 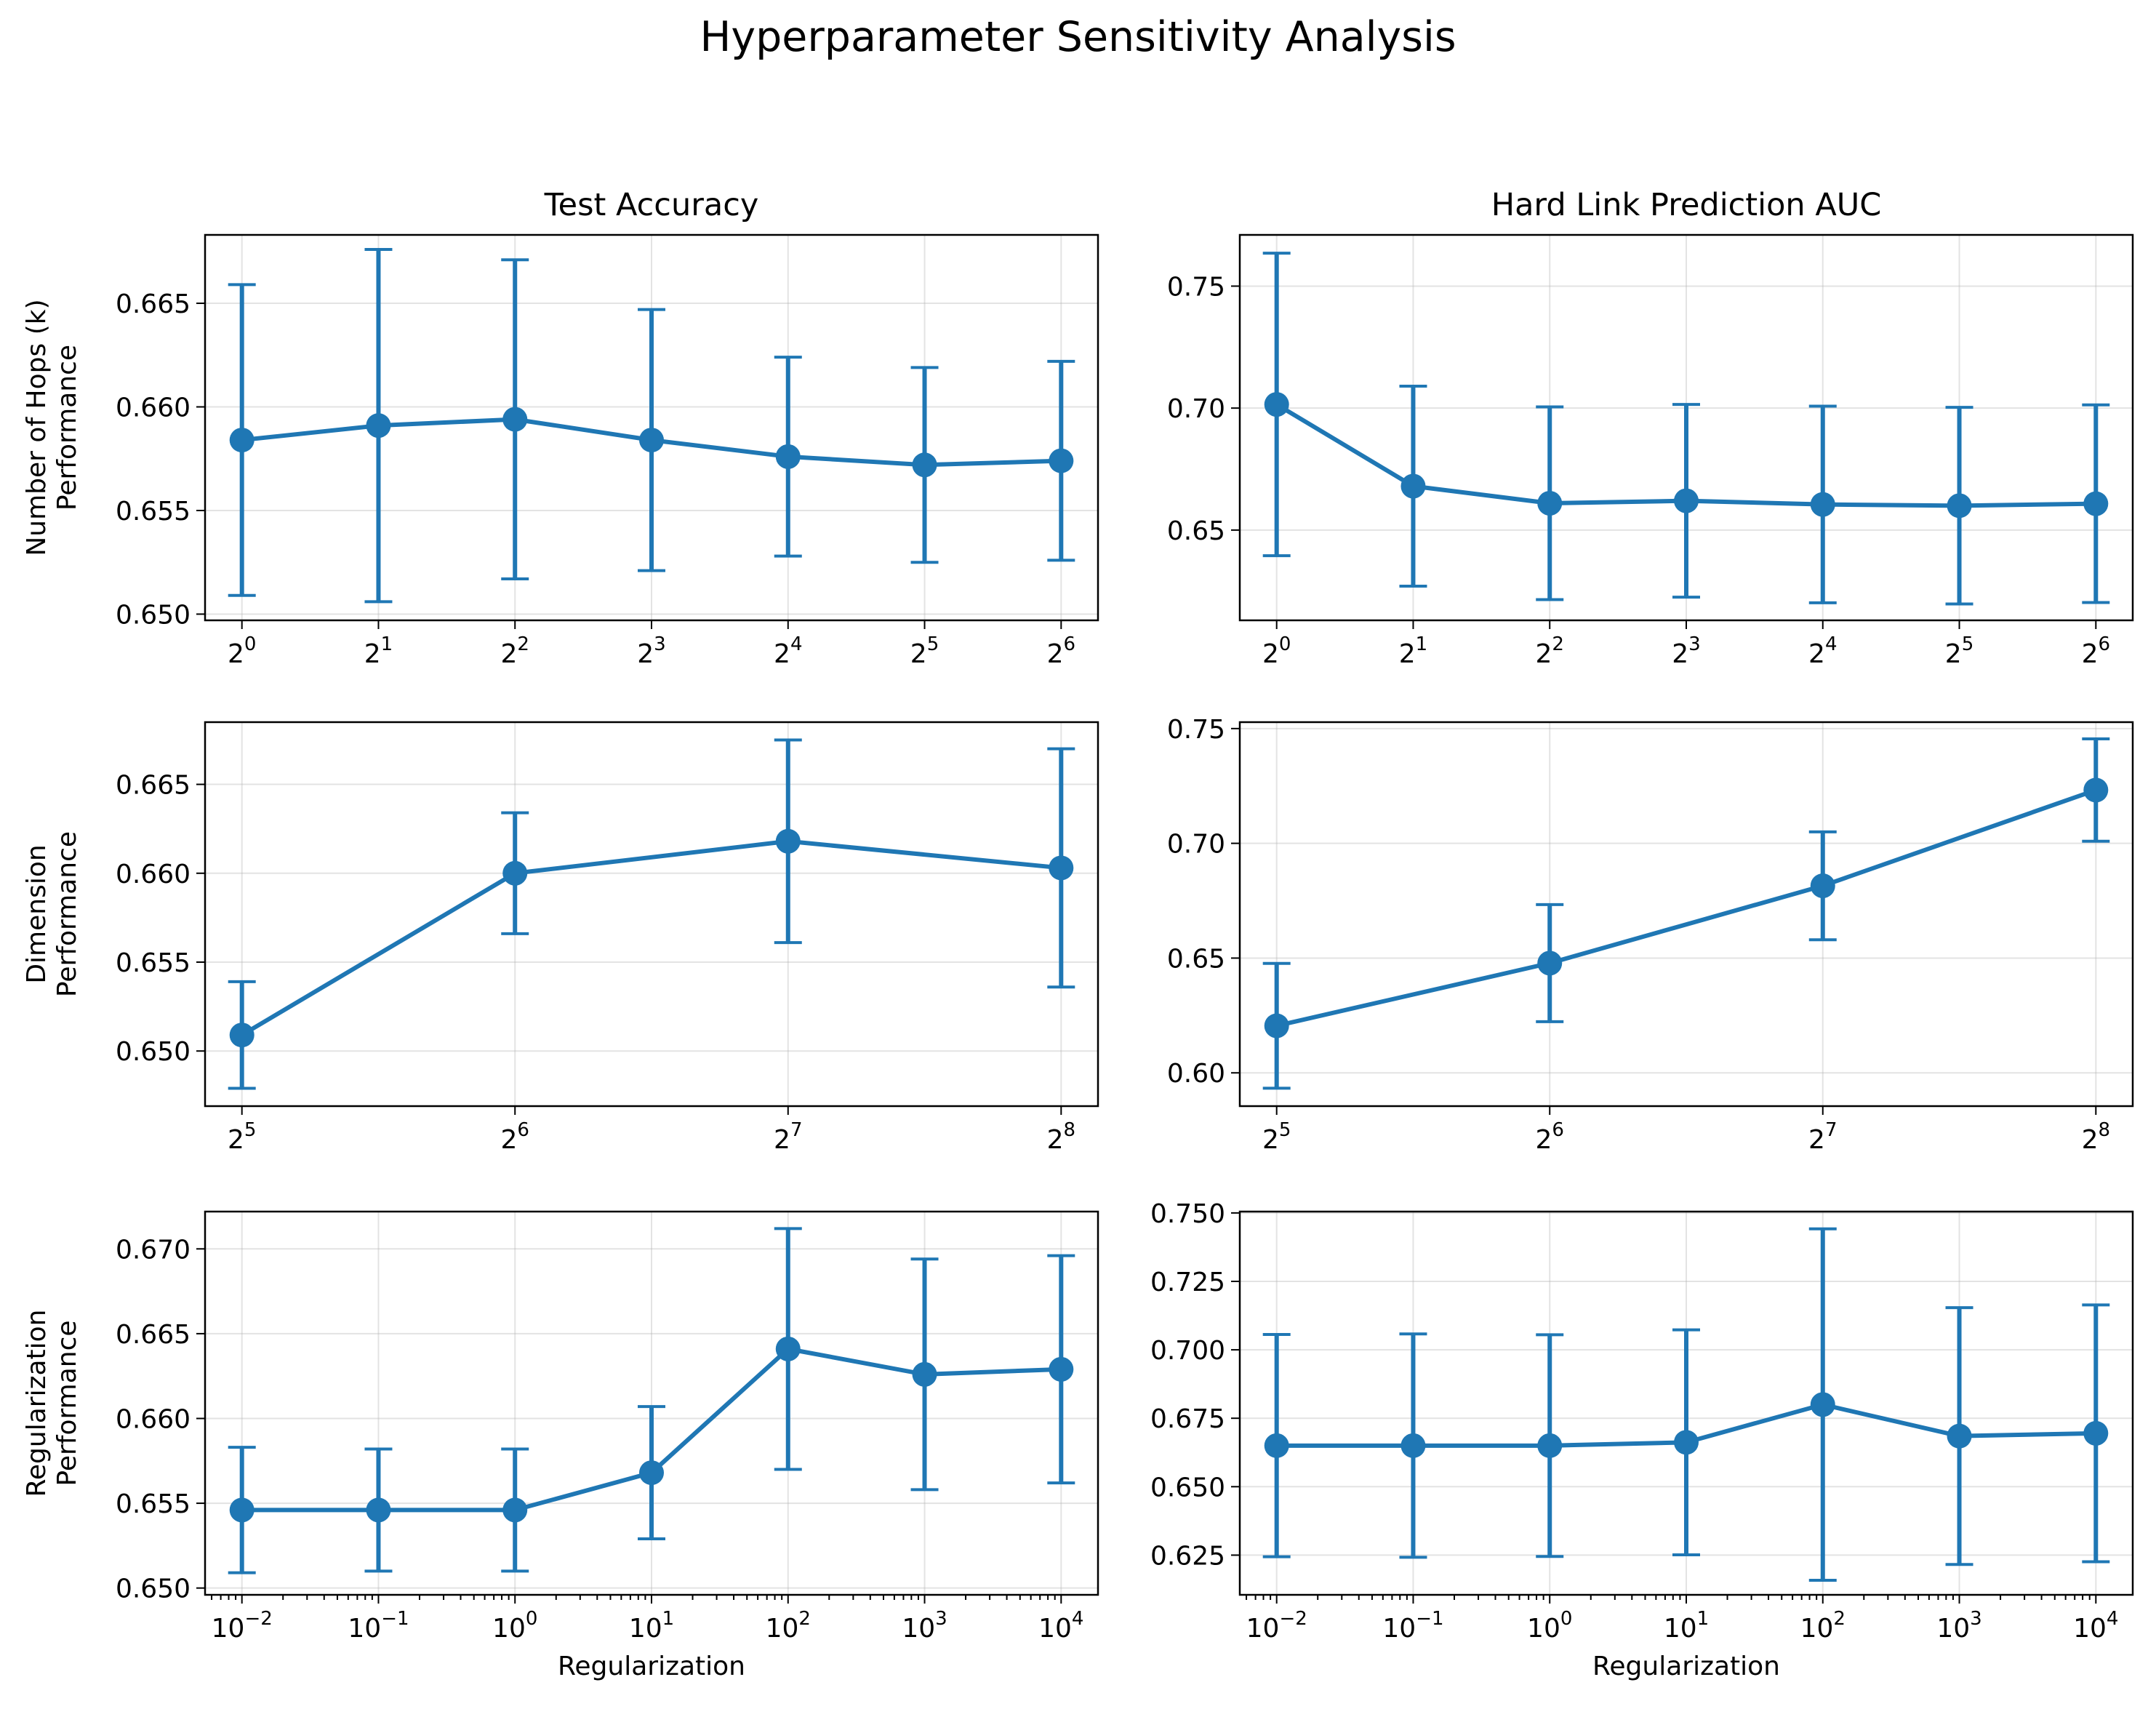 I want to click on x-tick-label: 10¹, so click(x=1686, y=1626).